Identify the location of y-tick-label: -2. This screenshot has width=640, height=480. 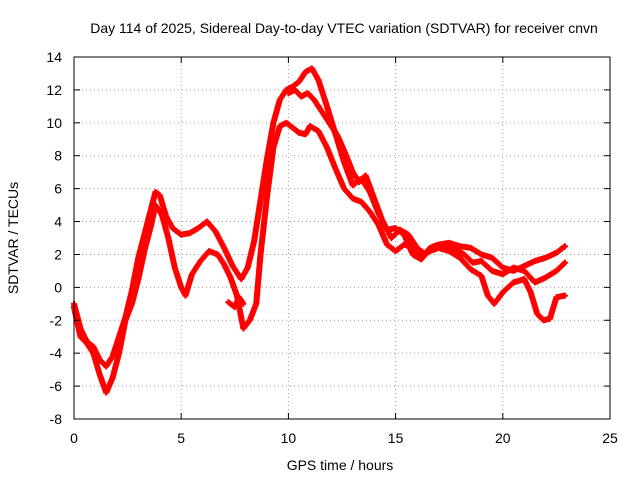
(56, 320).